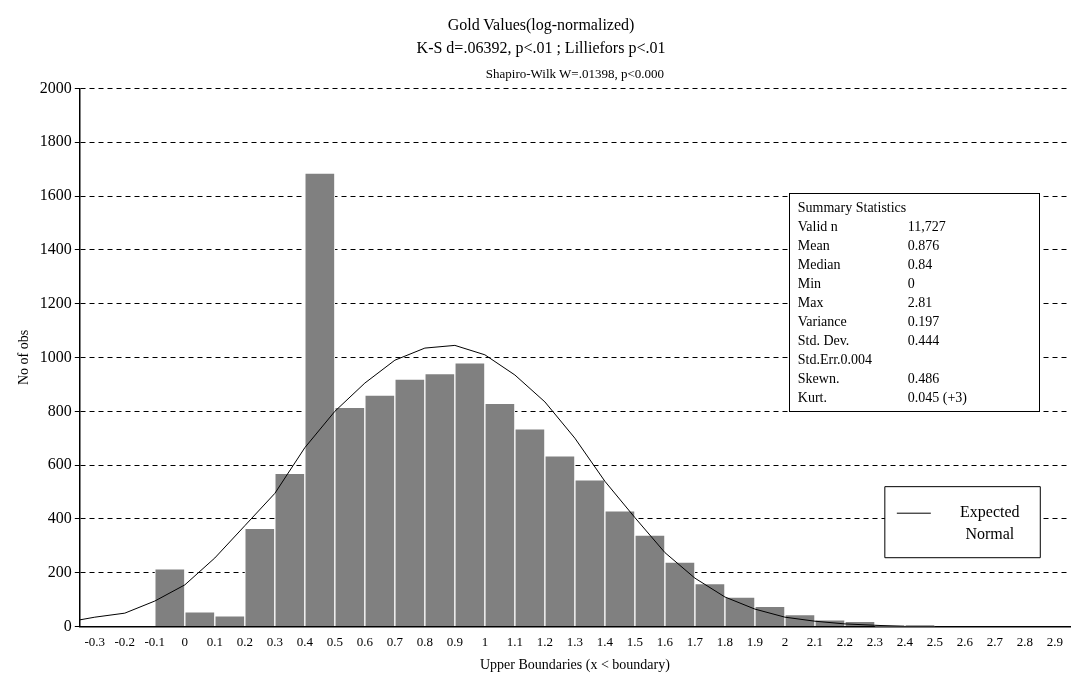 The height and width of the screenshot is (686, 1084). I want to click on x-tick-label: -0.3, so click(95, 641).